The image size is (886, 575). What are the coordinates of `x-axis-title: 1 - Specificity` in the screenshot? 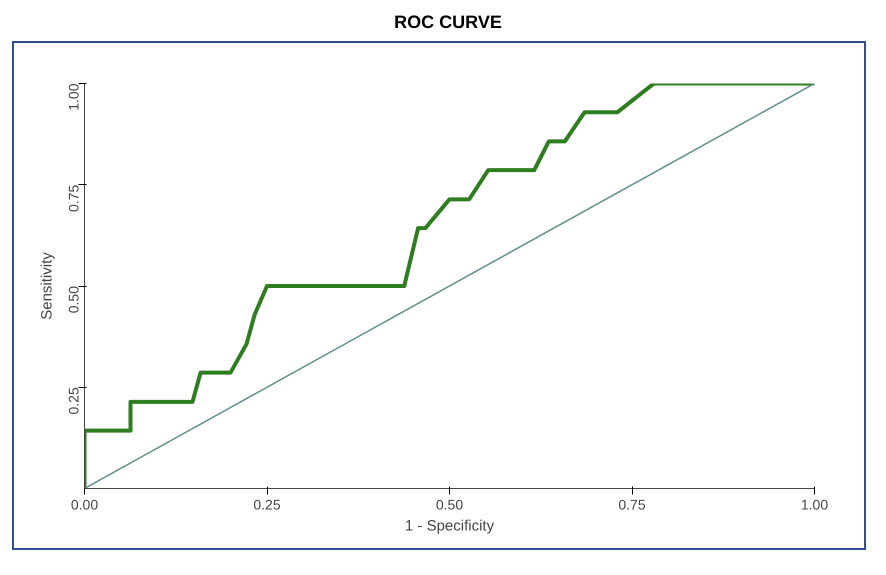 It's located at (449, 525).